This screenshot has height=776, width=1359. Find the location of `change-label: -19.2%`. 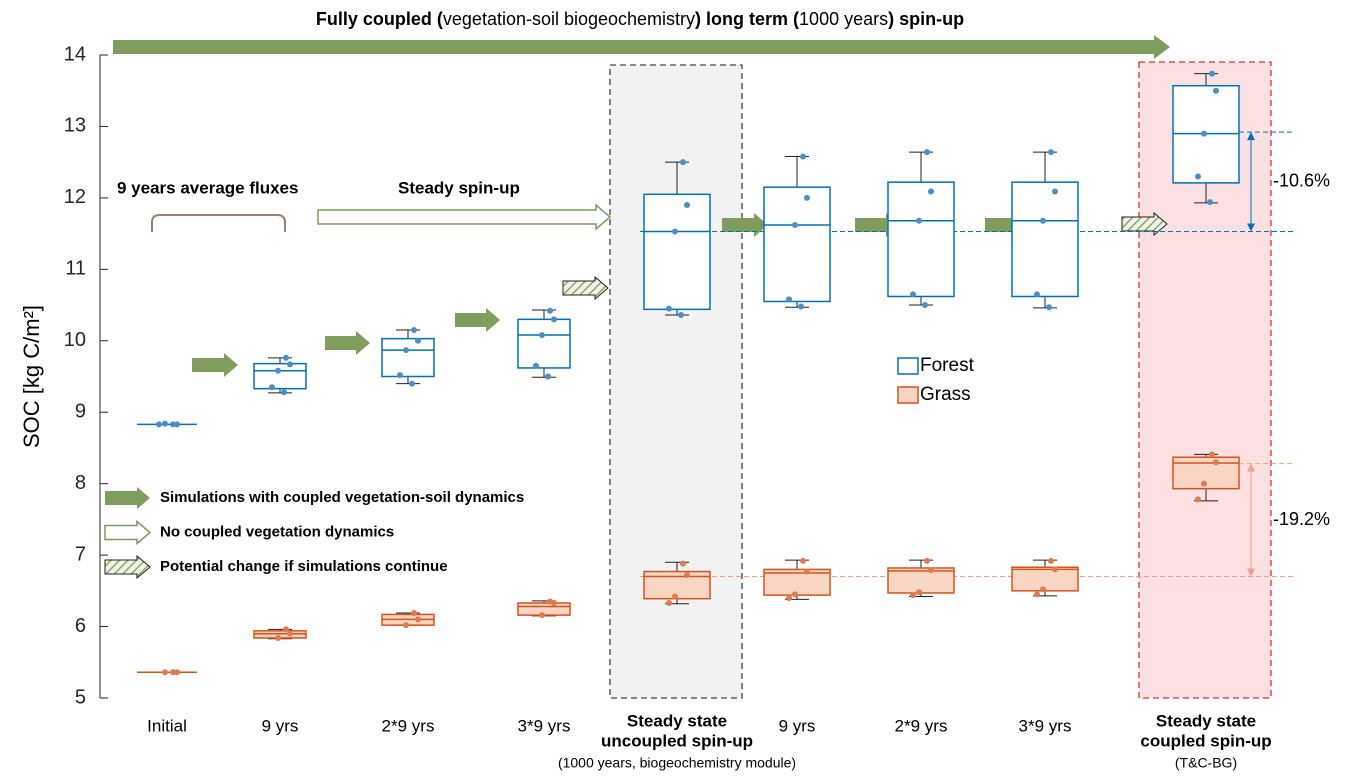

change-label: -19.2% is located at coordinates (1301, 519).